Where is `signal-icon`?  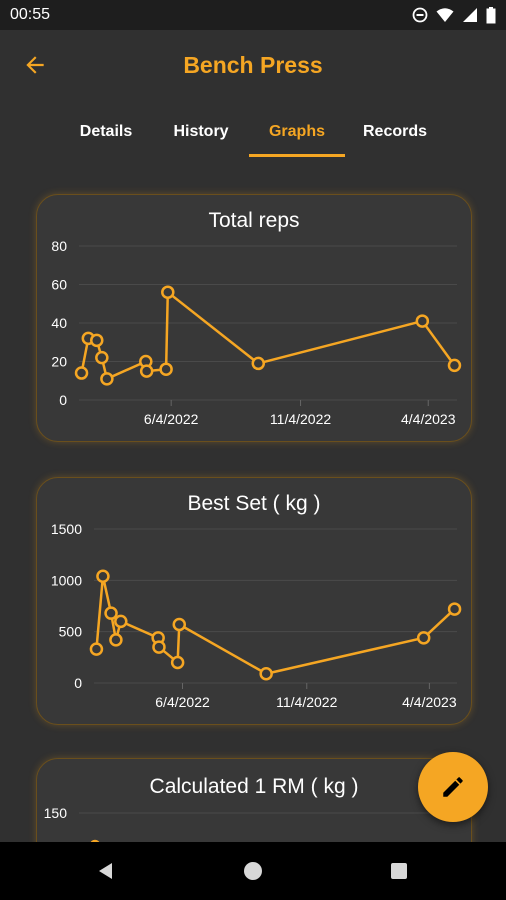 signal-icon is located at coordinates (470, 15).